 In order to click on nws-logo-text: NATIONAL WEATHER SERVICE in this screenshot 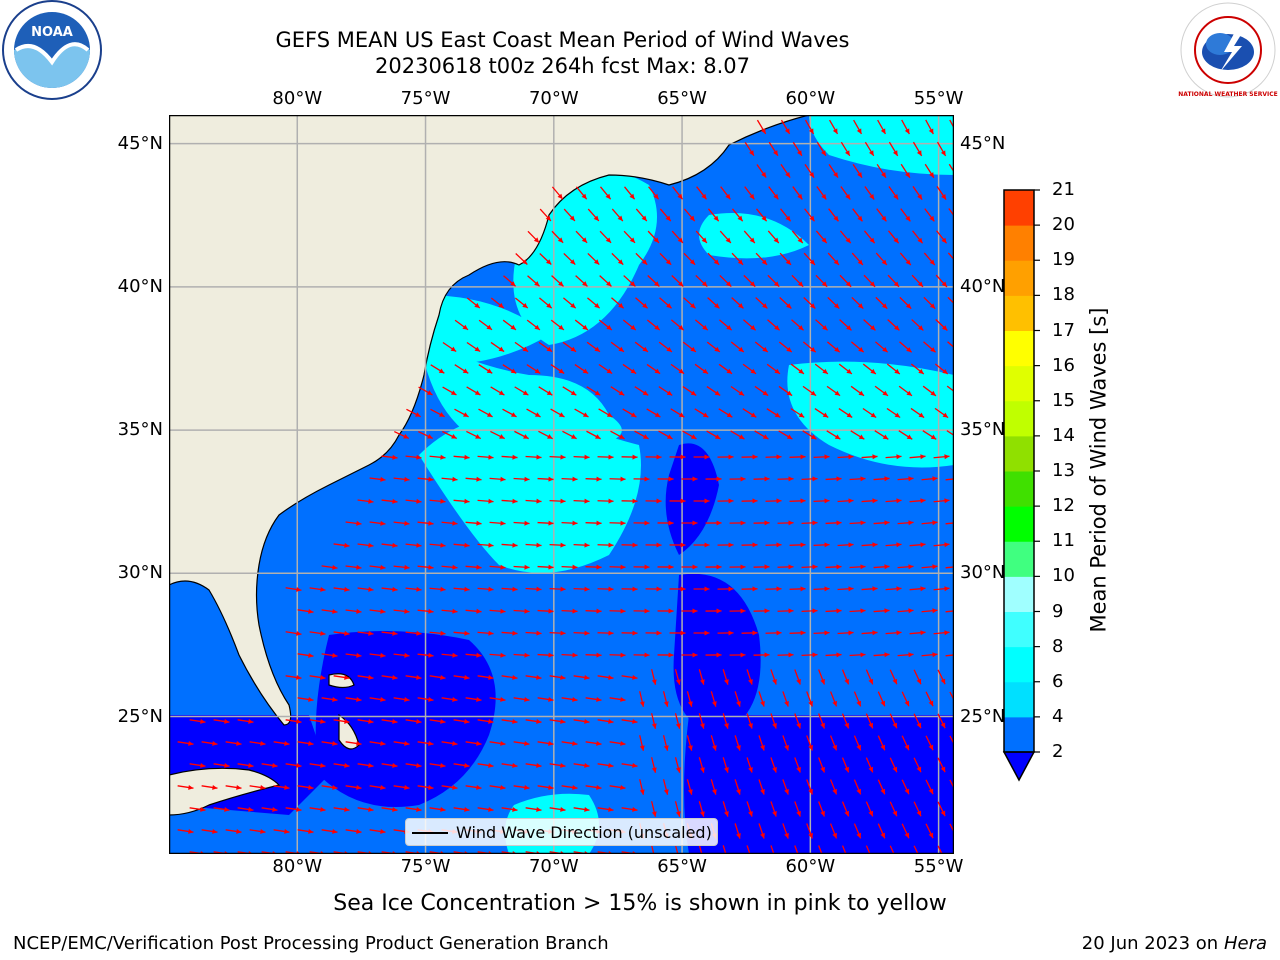, I will do `click(1227, 94)`.